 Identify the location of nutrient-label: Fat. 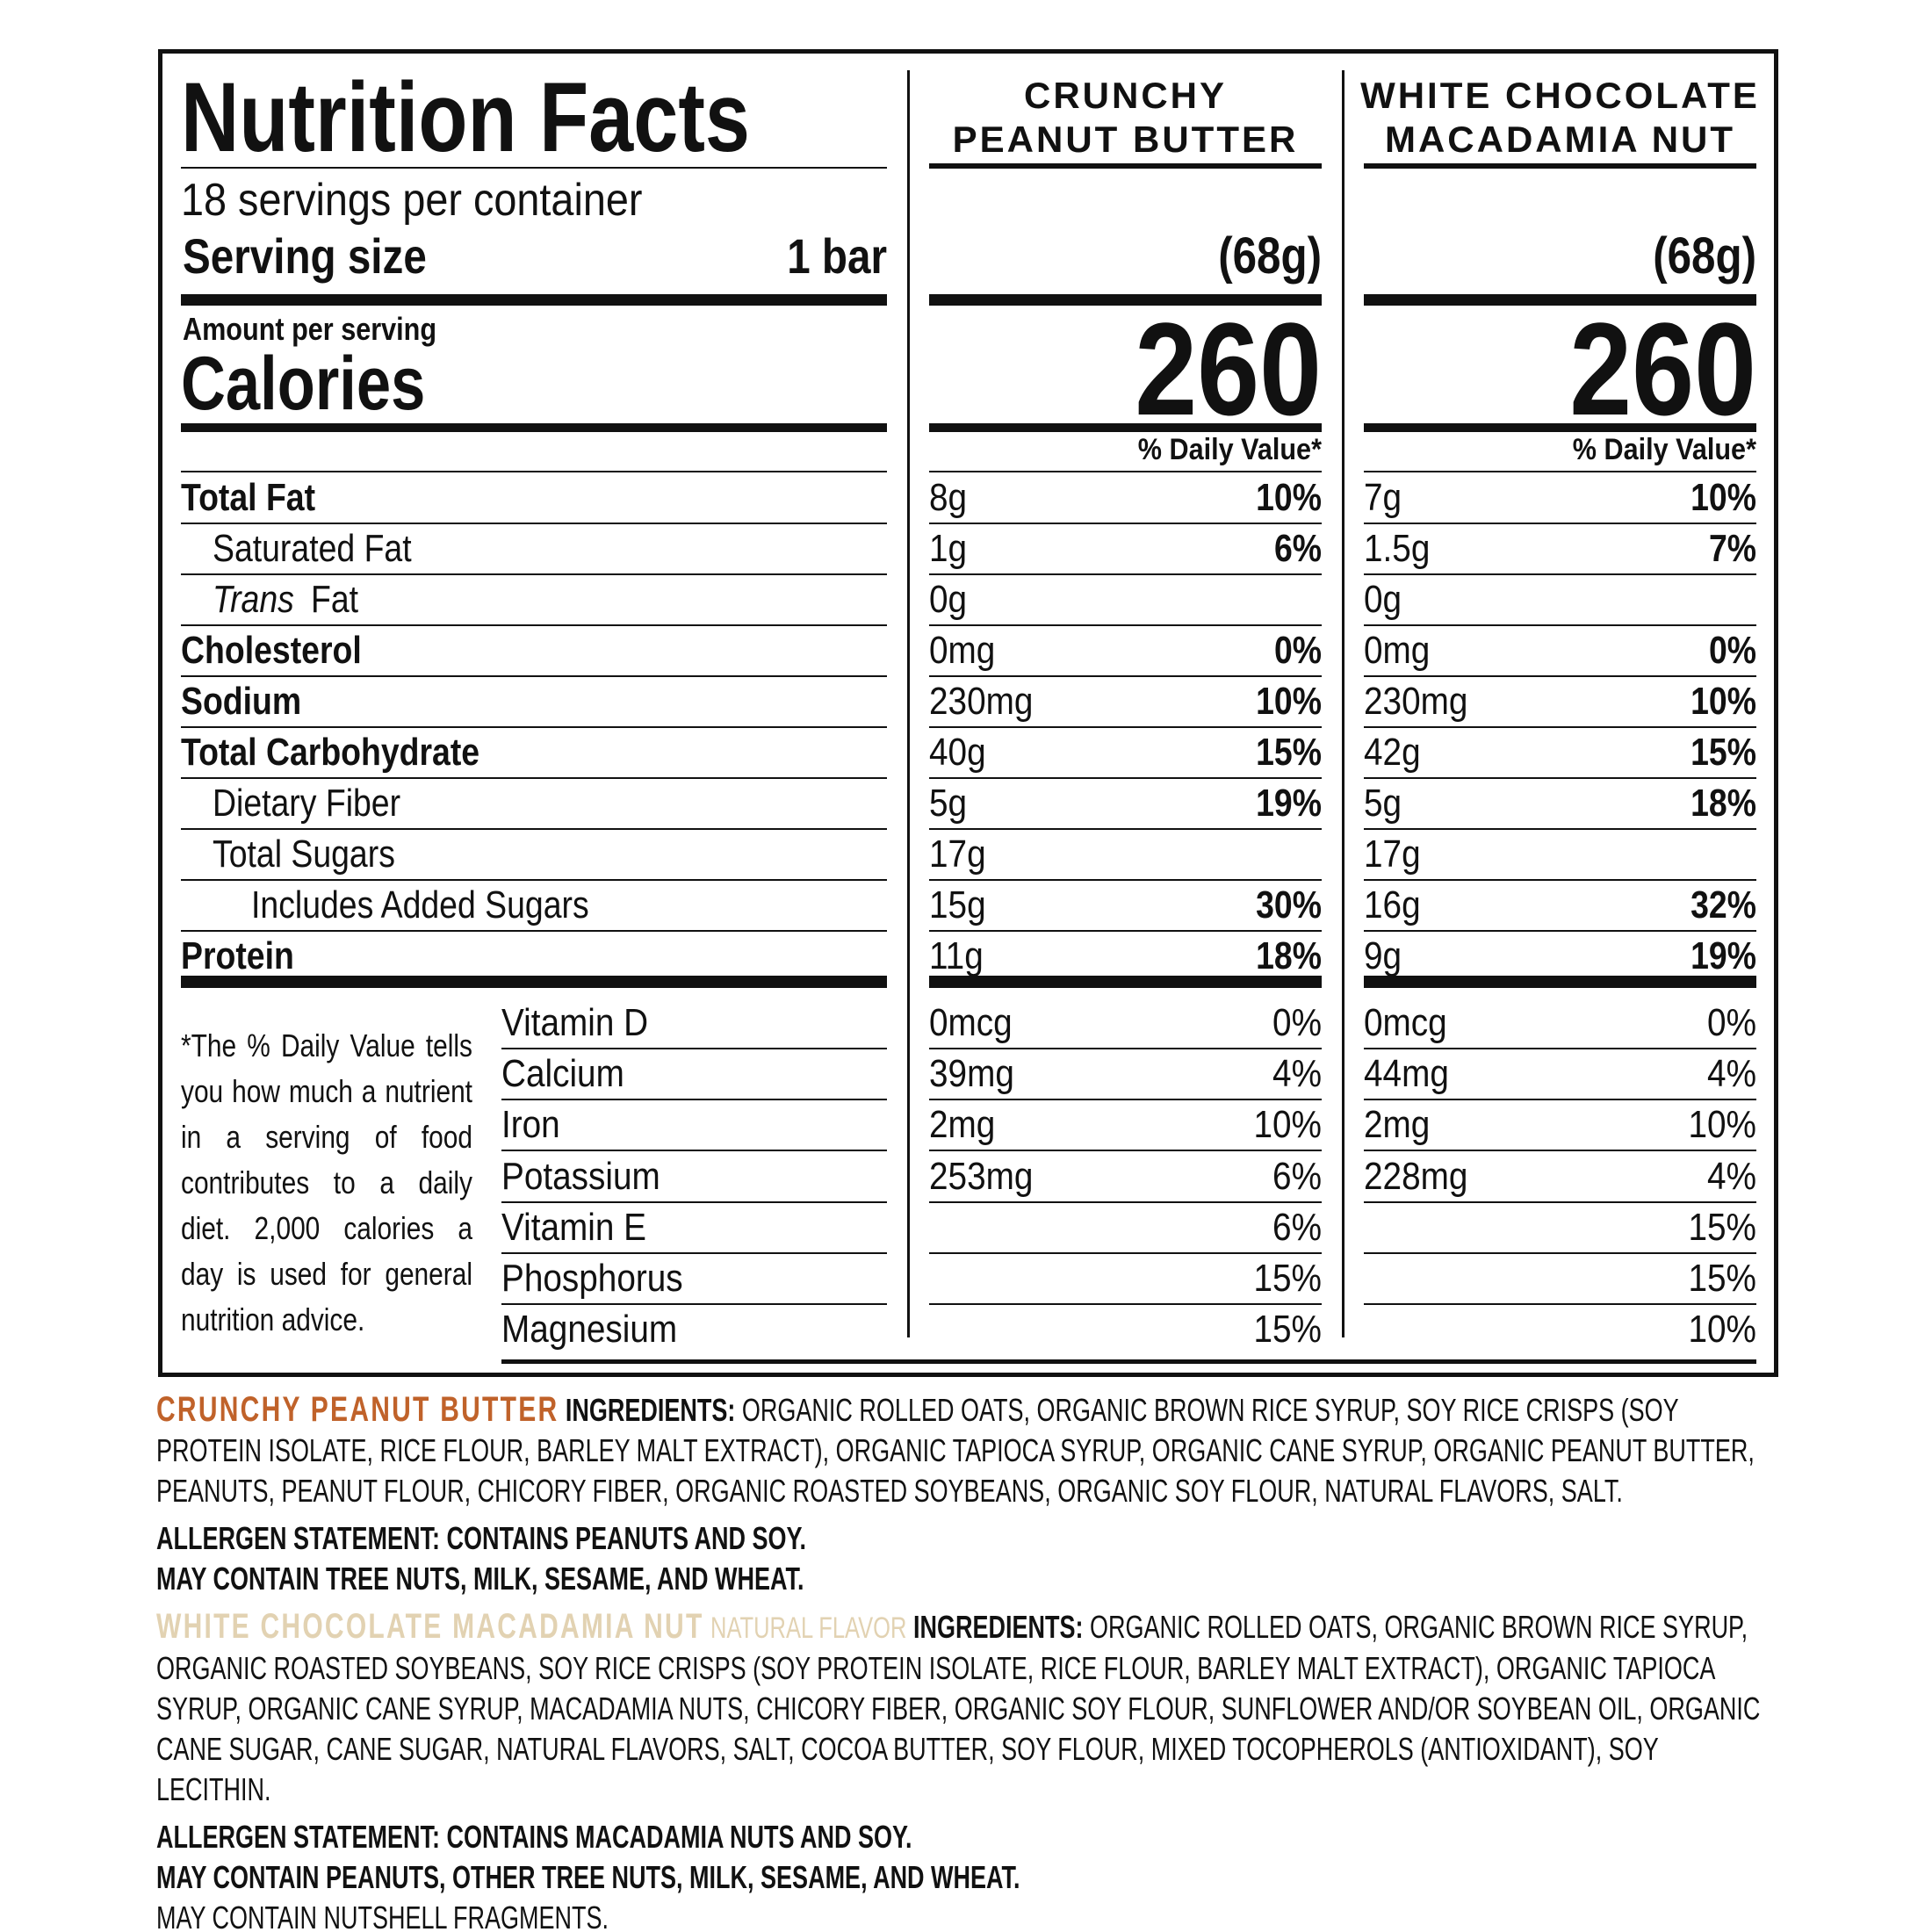
(335, 599).